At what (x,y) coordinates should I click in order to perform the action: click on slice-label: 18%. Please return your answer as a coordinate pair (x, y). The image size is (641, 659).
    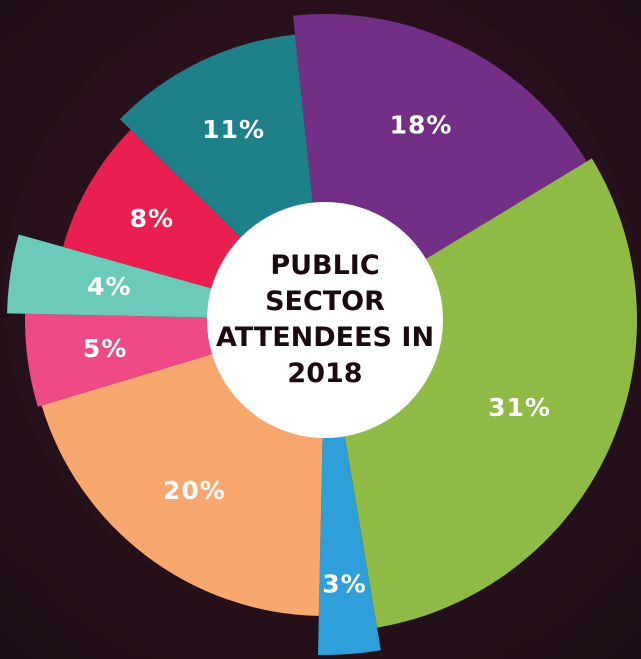
    Looking at the image, I should click on (421, 125).